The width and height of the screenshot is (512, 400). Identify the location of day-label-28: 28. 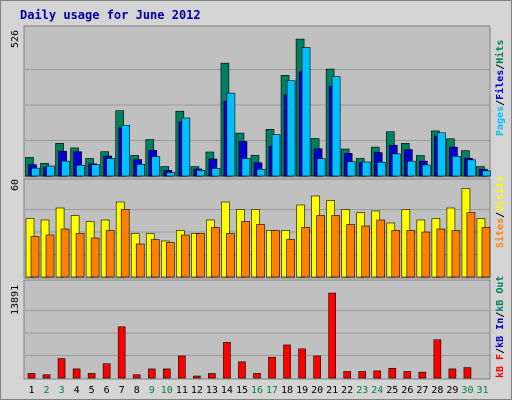
(437, 390).